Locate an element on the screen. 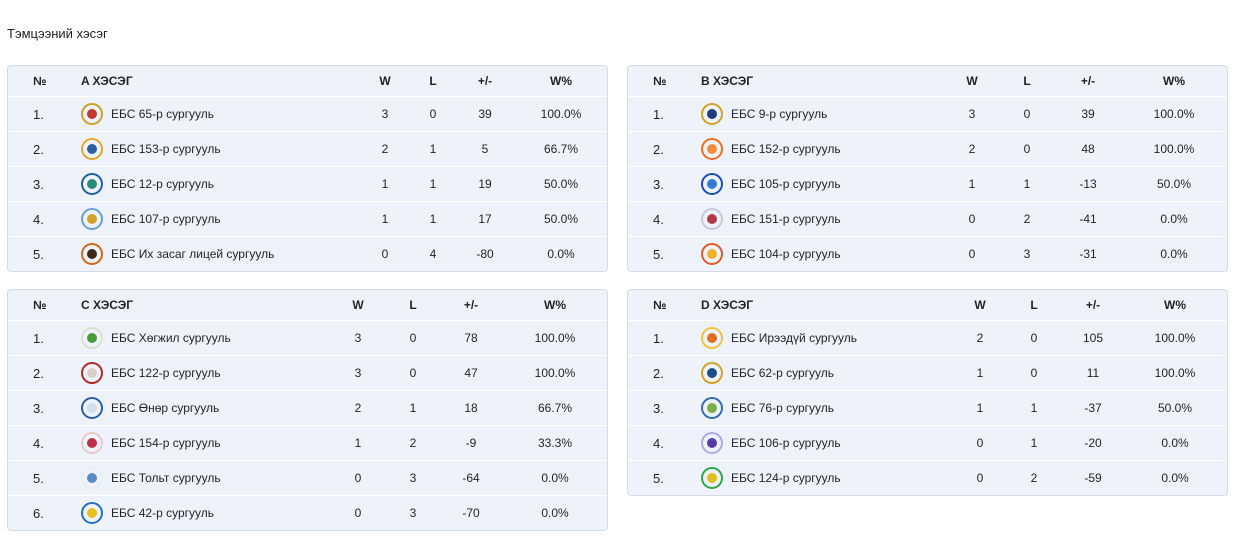 This screenshot has height=537, width=1236. rank-number: 6. is located at coordinates (38, 513).